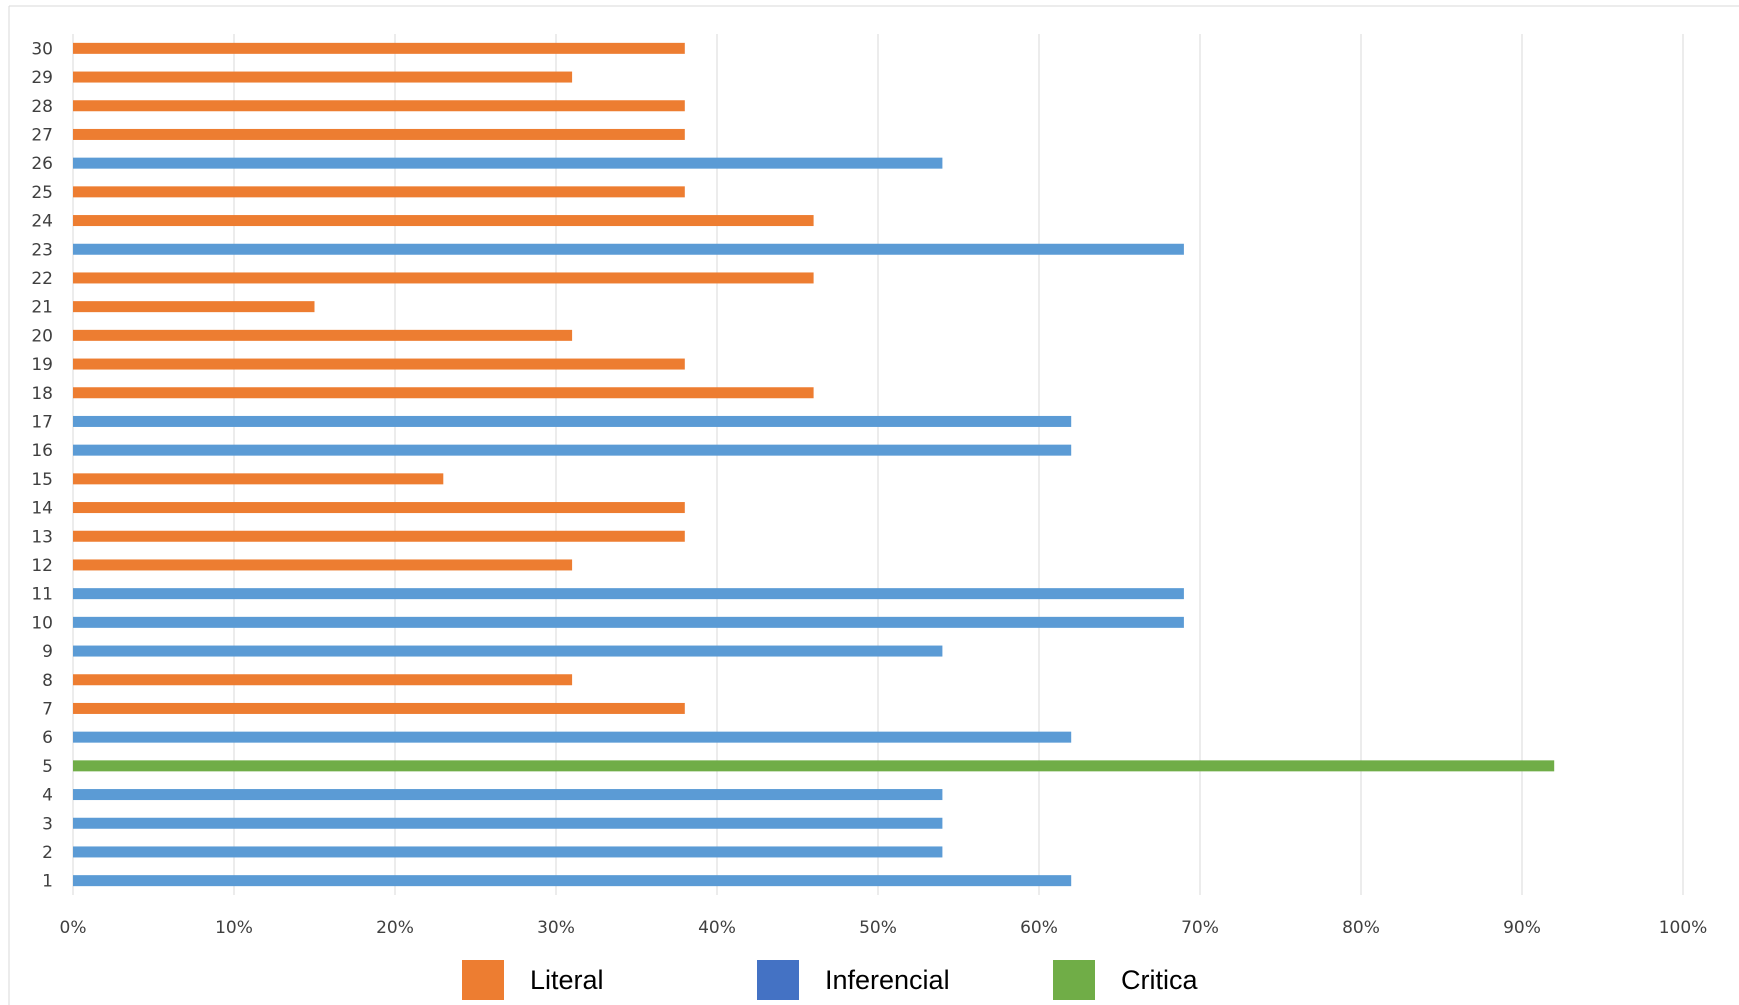  I want to click on y-category-label: 26, so click(42, 164).